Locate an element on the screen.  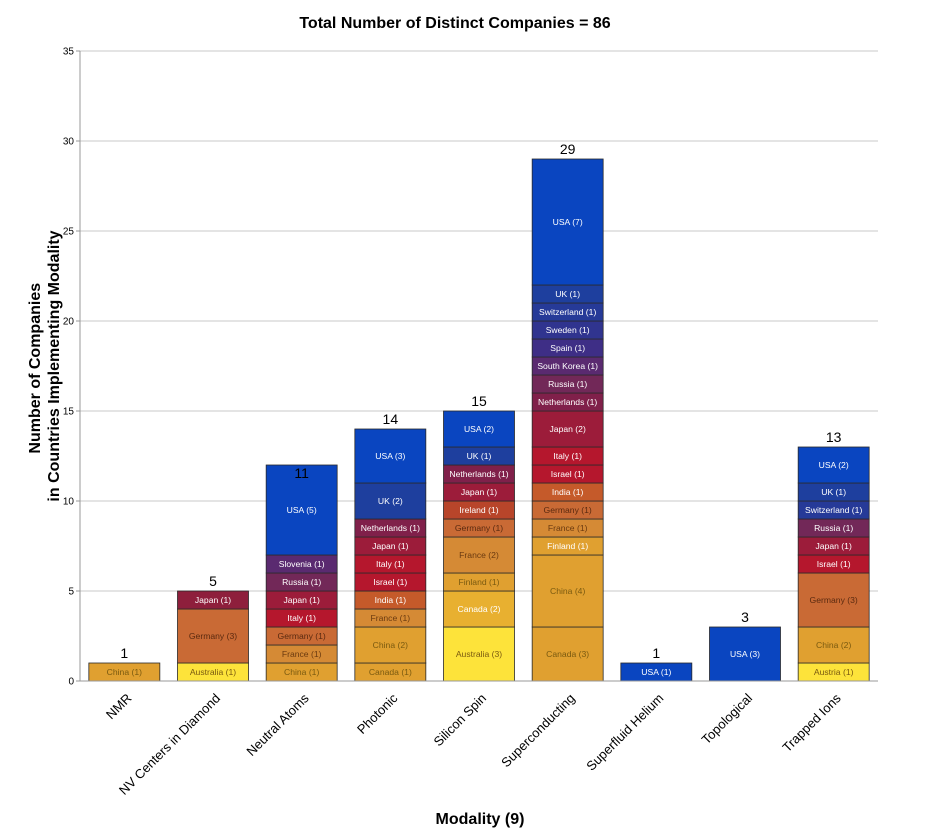
y-axis-title-line-1: Number of Companies is located at coordinates (35, 368).